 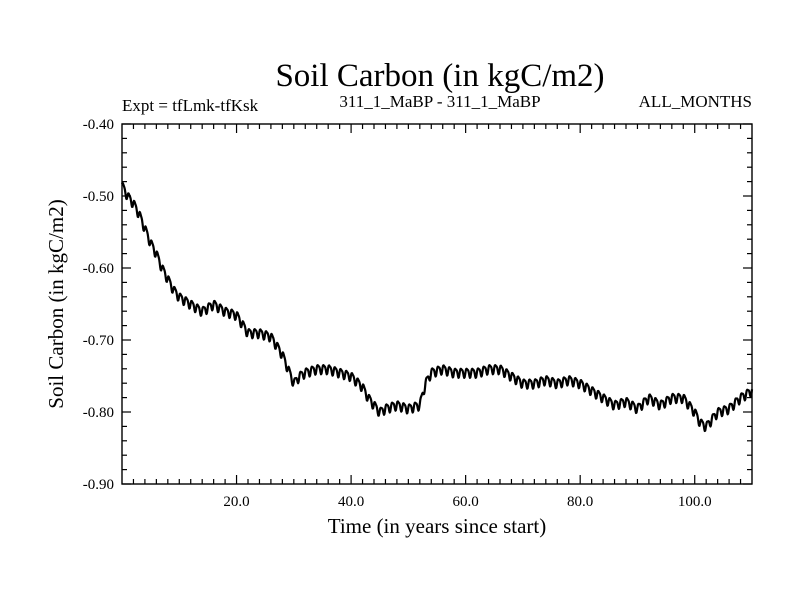 I want to click on y-tick-label: -0.70, so click(x=98, y=341).